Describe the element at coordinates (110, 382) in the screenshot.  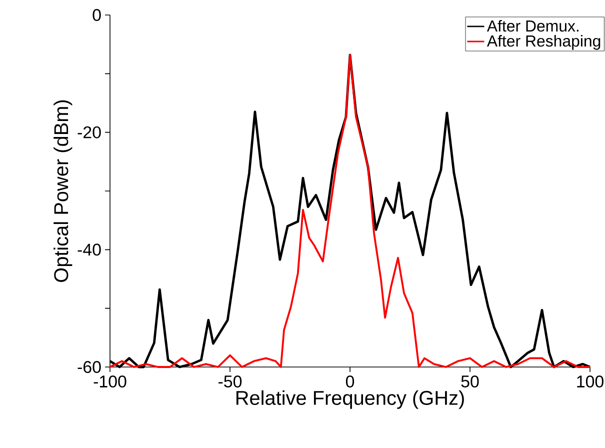
I see `x-tick-label: -100` at that location.